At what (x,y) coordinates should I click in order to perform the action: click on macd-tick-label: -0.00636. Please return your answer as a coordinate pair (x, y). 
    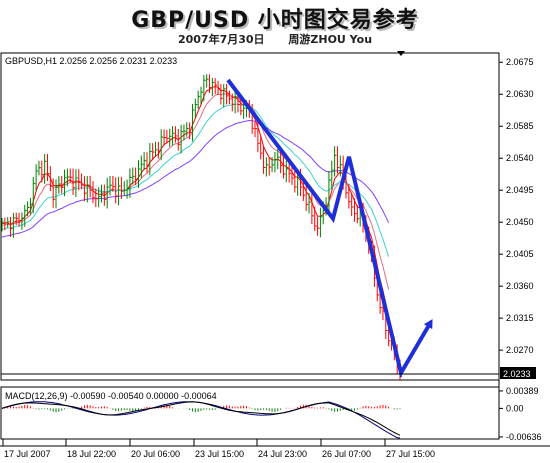
    Looking at the image, I should click on (524, 437).